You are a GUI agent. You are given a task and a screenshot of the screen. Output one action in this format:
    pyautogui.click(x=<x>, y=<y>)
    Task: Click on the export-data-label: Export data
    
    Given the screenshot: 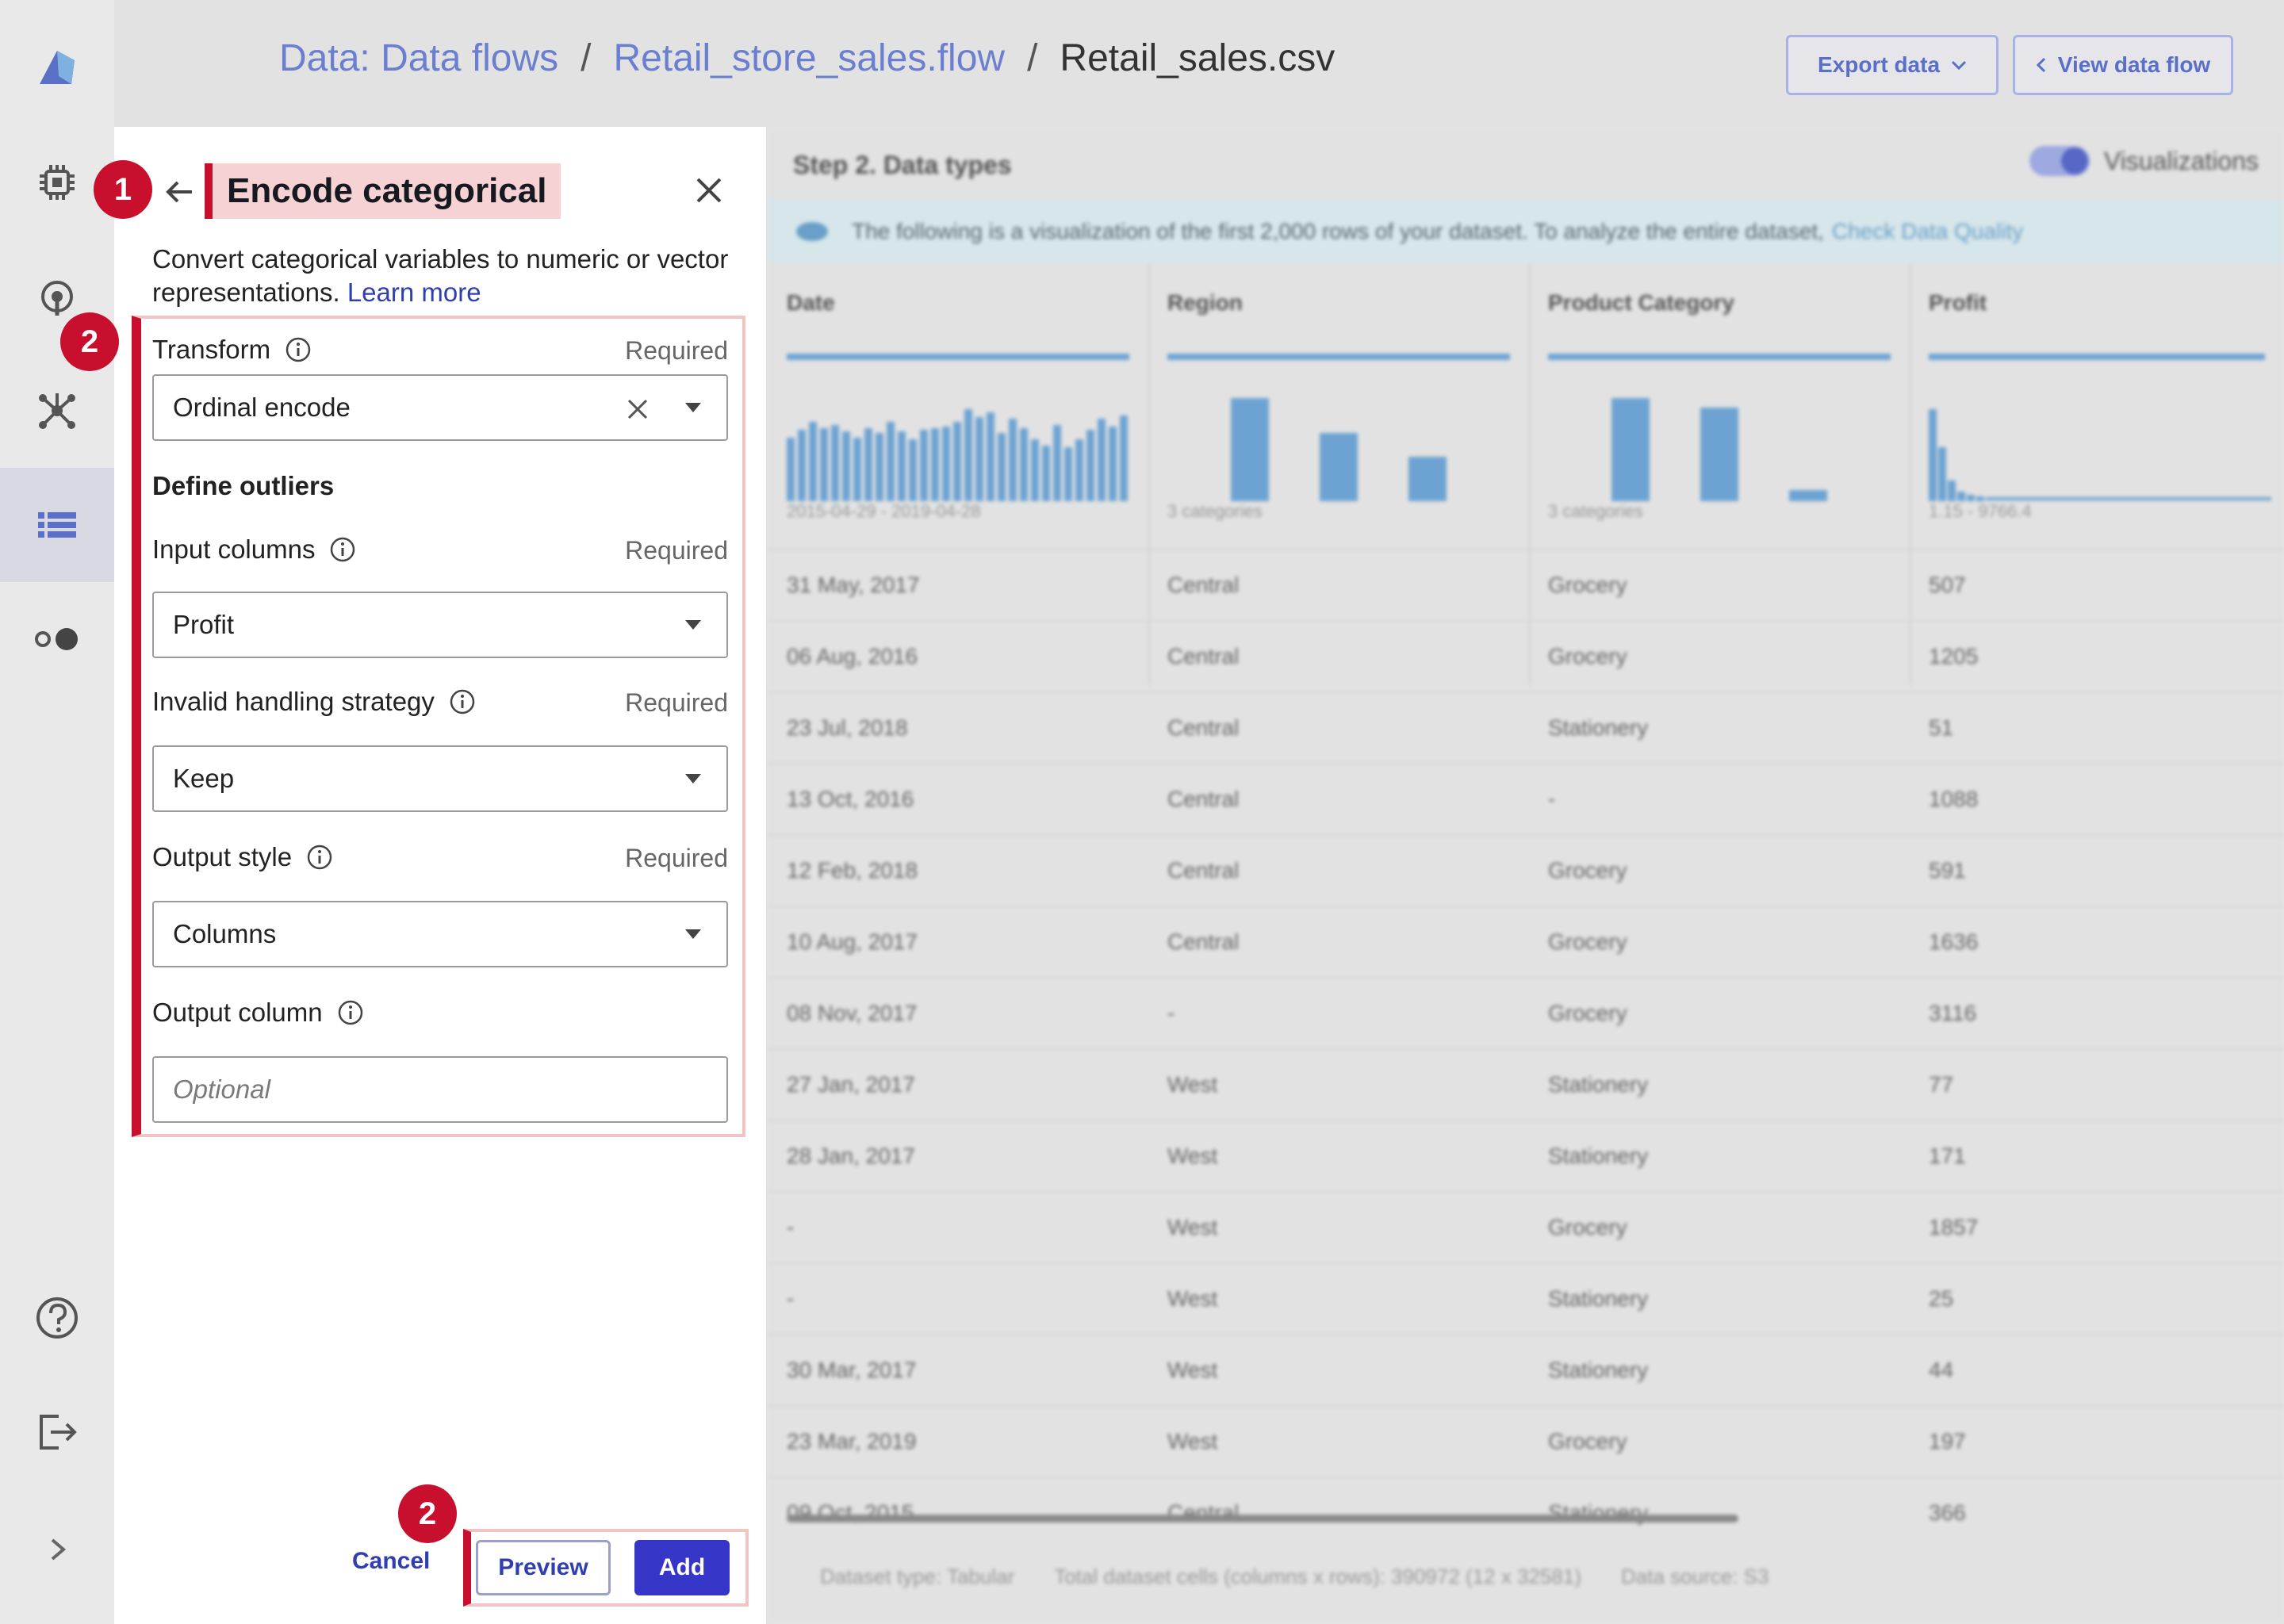 What is the action you would take?
    pyautogui.click(x=1879, y=64)
    